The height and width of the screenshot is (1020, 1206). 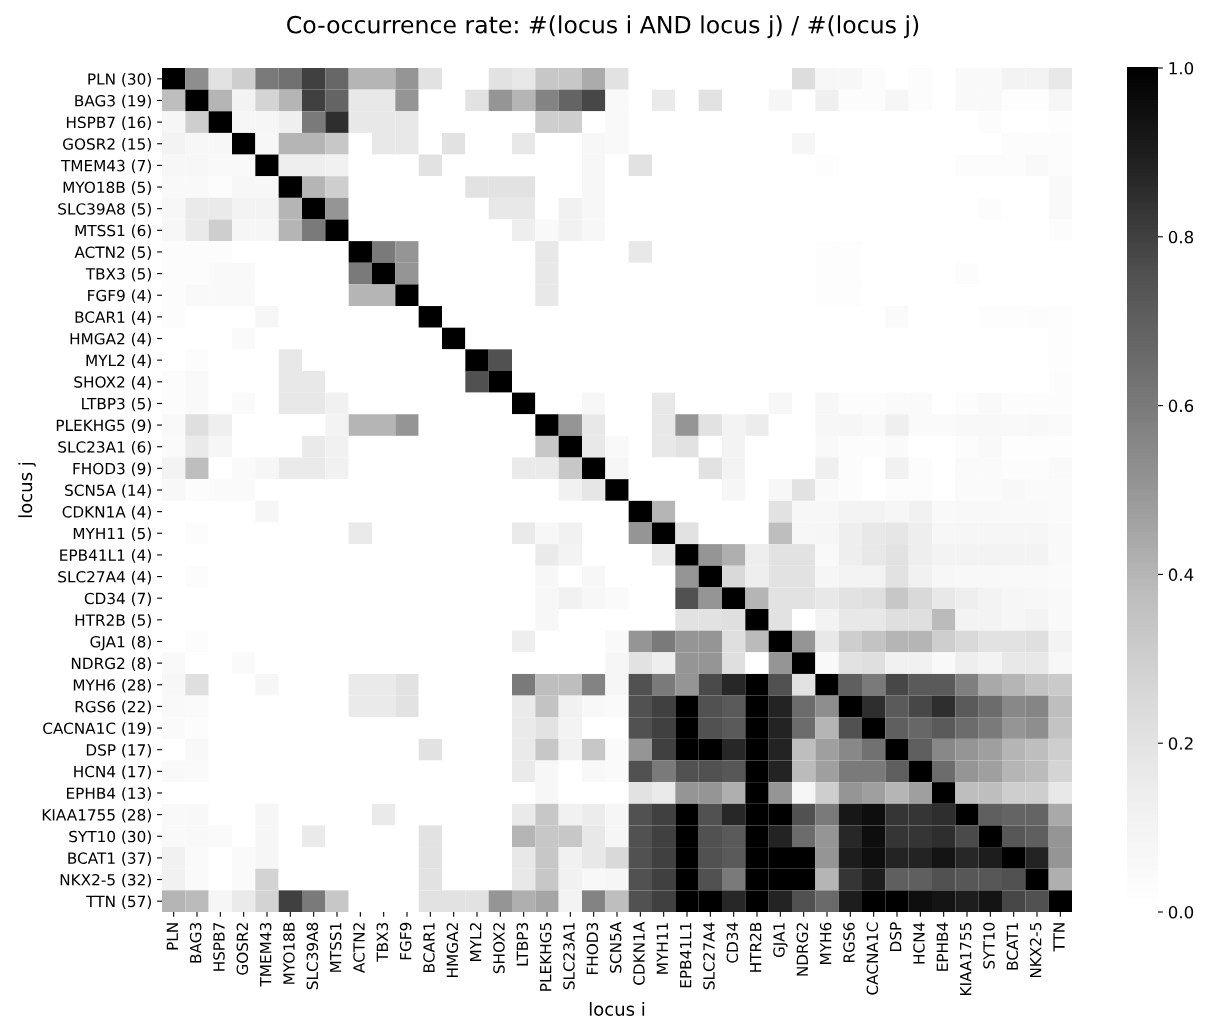 I want to click on y-tick-label: PLEKHG5 (9), so click(x=103, y=426).